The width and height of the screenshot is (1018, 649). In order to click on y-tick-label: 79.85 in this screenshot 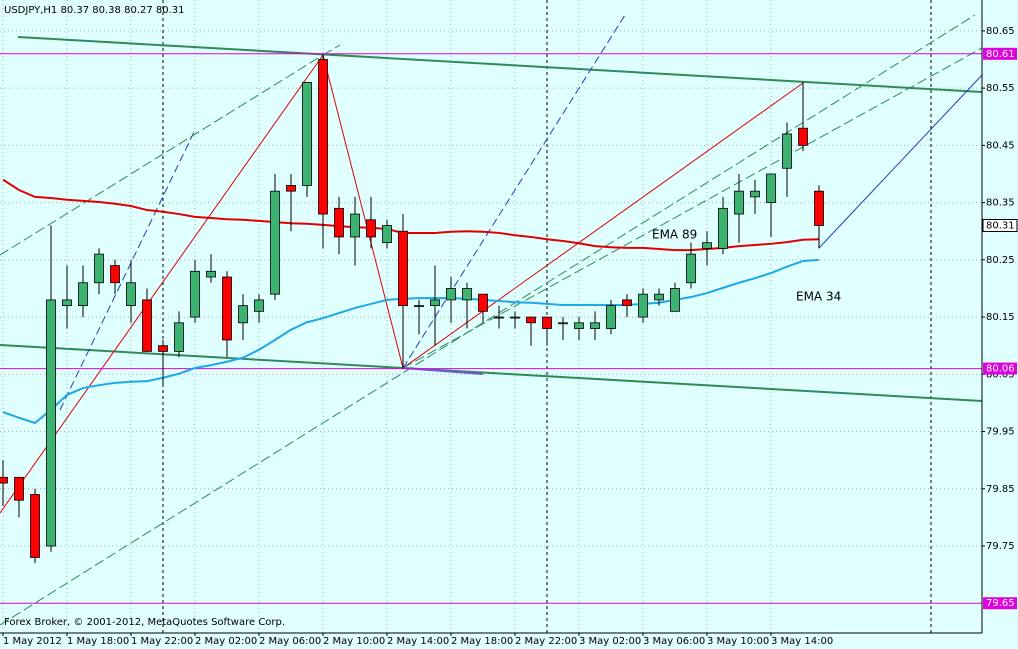, I will do `click(1000, 489)`.